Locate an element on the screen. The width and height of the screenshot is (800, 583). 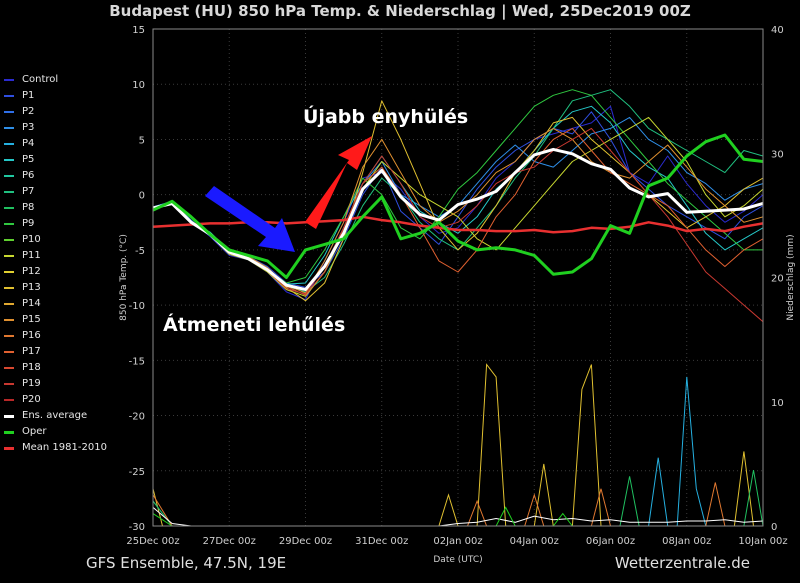
legend-item: P4 is located at coordinates (55, 144).